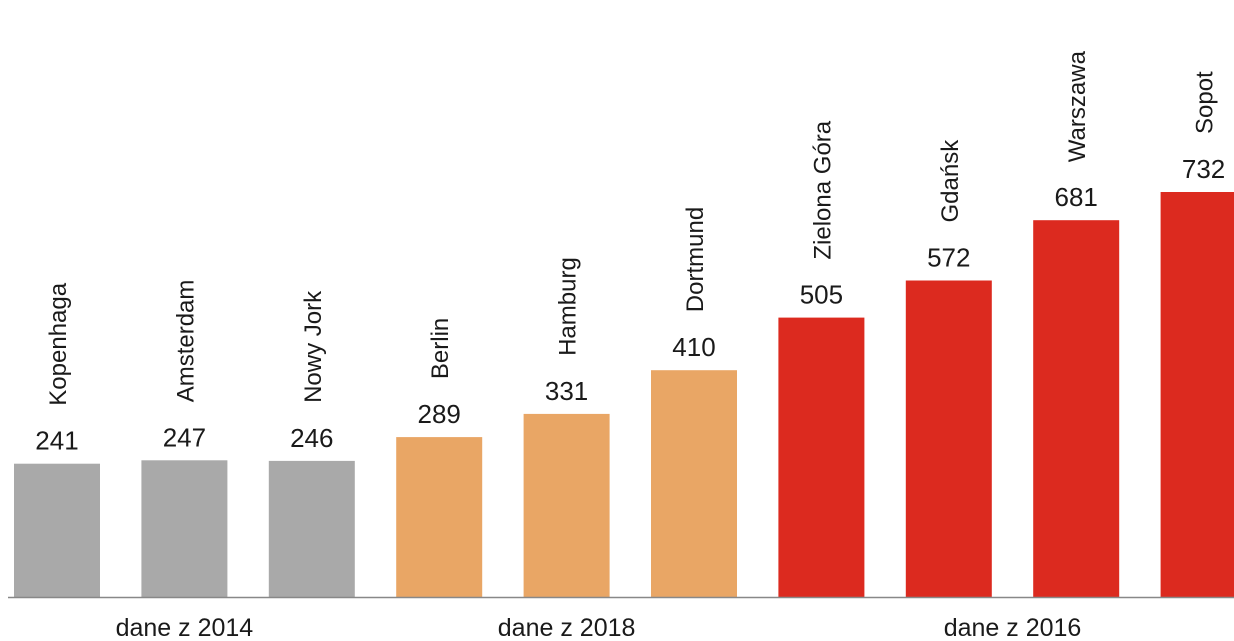 The width and height of the screenshot is (1234, 641). Describe the element at coordinates (440, 348) in the screenshot. I see `category-label: Berlin` at that location.